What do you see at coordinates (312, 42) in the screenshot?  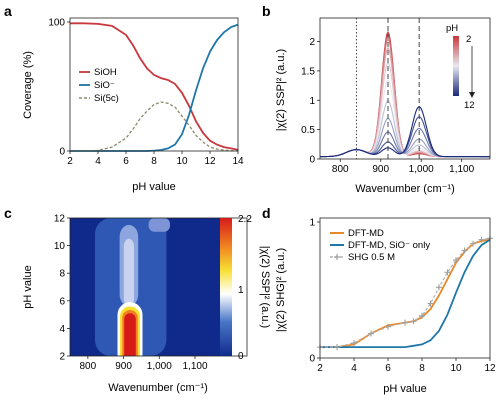 I see `panel-b-ytick-label: 2` at bounding box center [312, 42].